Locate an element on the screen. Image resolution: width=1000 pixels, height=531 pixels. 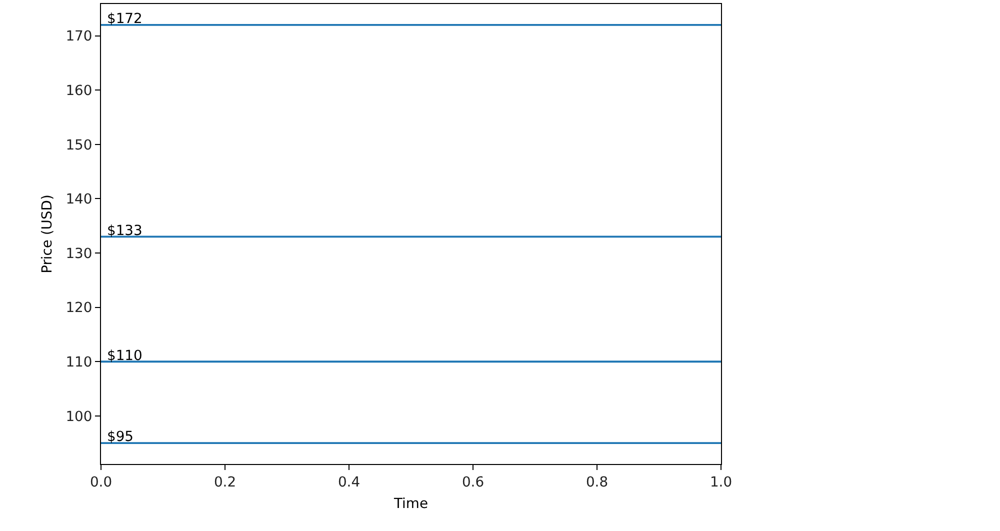
x-axis-title: Time is located at coordinates (410, 504).